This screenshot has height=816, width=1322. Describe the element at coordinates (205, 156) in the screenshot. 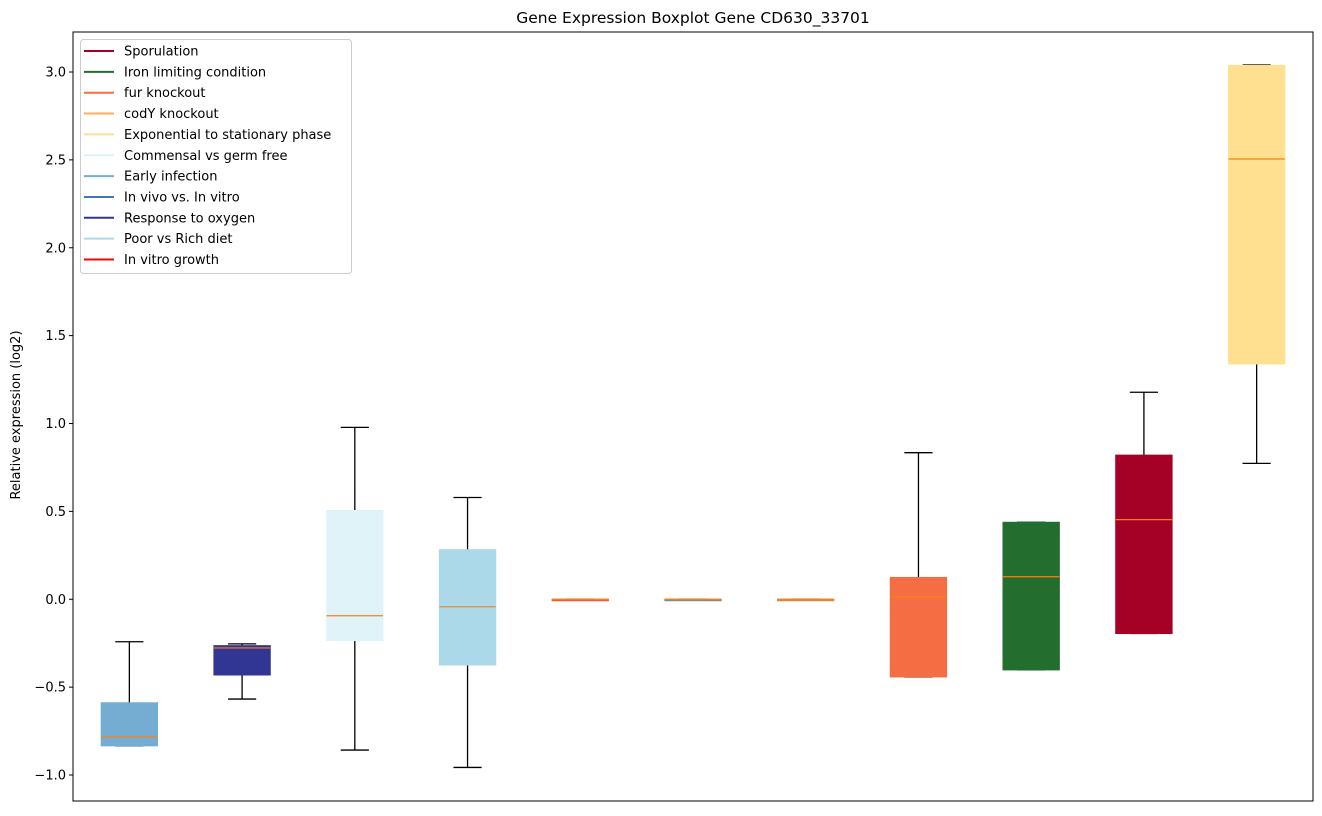

I see `legend-label: Commensal vs germ free` at that location.